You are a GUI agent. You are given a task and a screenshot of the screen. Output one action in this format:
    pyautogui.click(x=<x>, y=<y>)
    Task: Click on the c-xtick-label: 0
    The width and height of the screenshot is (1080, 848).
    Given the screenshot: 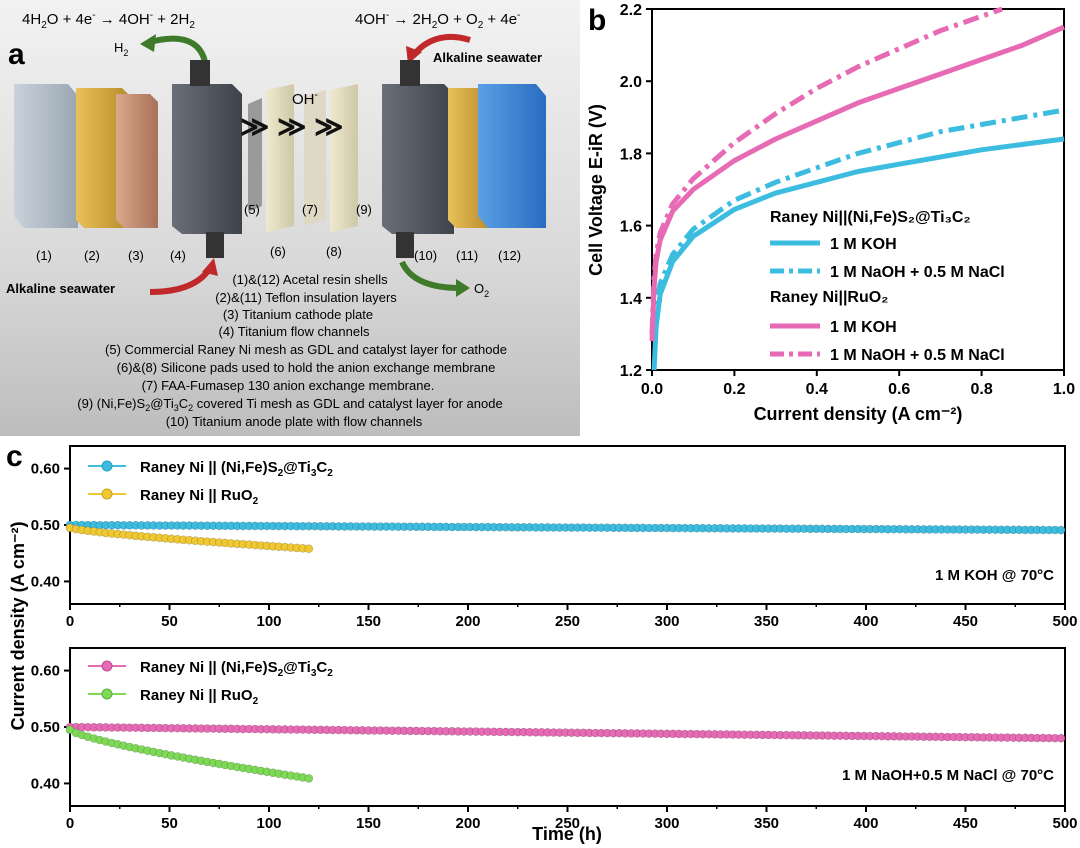 What is the action you would take?
    pyautogui.click(x=70, y=823)
    